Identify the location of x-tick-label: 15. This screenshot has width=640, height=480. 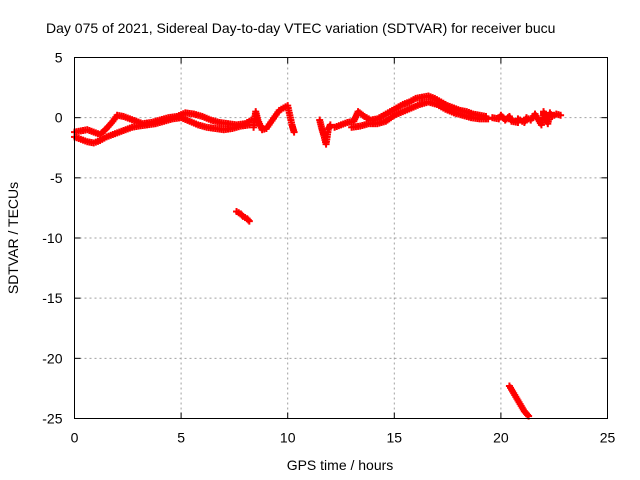
(395, 438).